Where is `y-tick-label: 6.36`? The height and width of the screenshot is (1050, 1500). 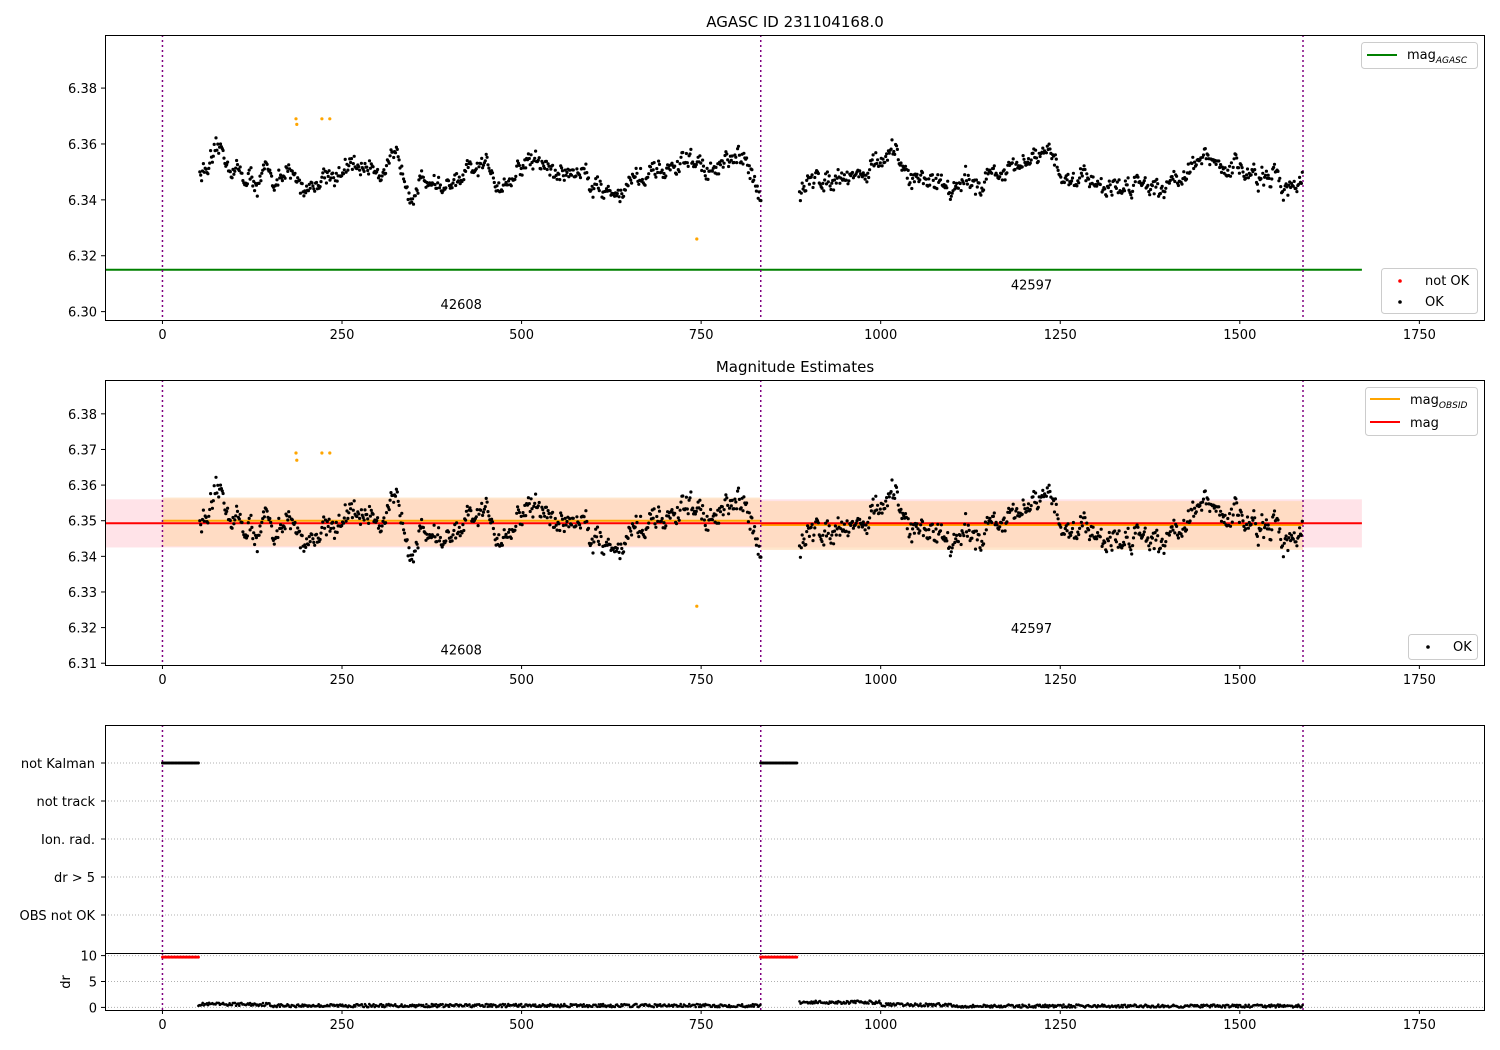
y-tick-label: 6.36 is located at coordinates (82, 486).